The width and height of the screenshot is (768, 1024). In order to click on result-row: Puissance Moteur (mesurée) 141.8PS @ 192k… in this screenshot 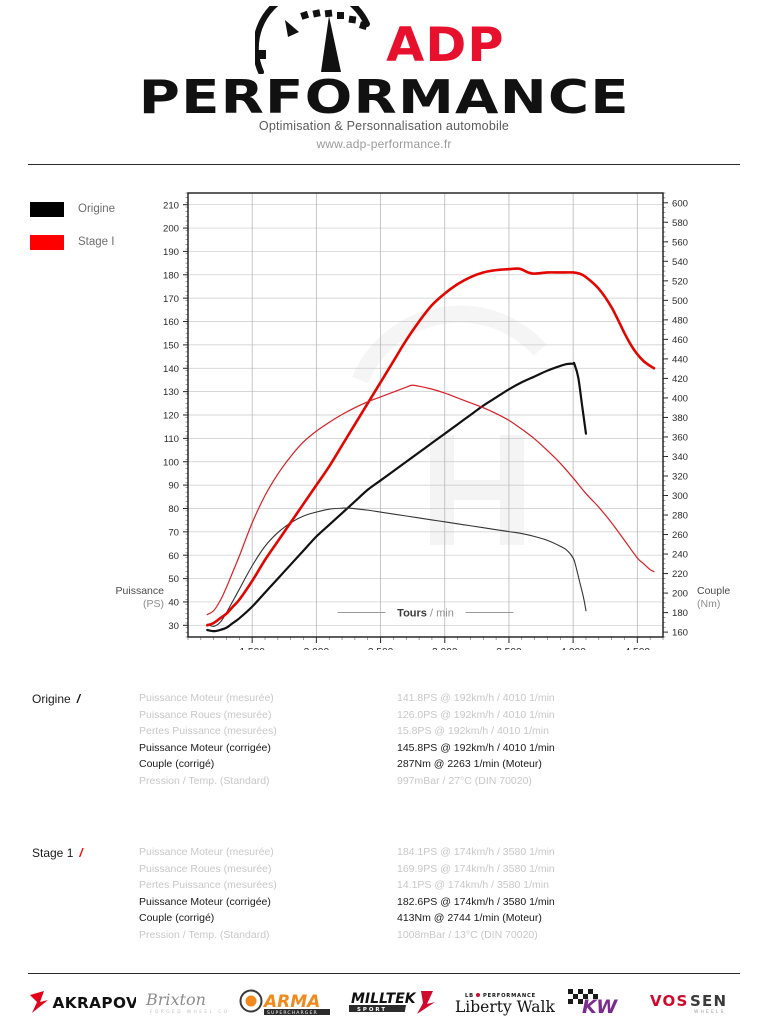, I will do `click(439, 698)`.